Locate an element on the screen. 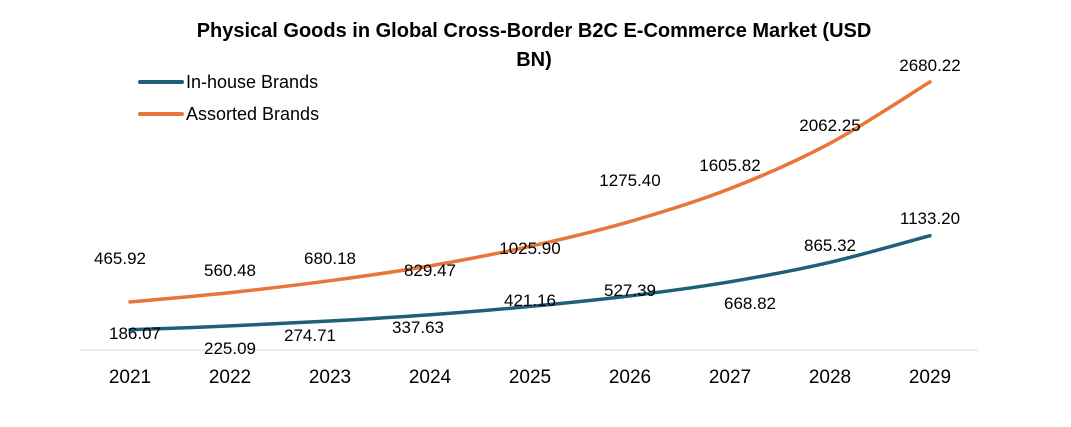 Image resolution: width=1071 pixels, height=427 pixels. data-label-in-house-2029: 1133.20 is located at coordinates (930, 218).